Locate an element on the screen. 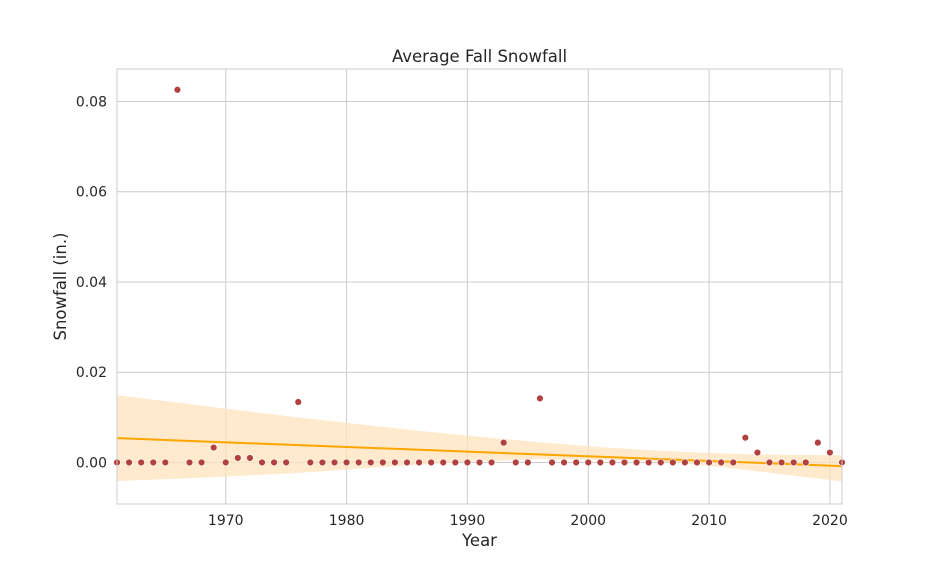 Image resolution: width=936 pixels, height=576 pixels. x-tick-label: 1980 is located at coordinates (347, 521).